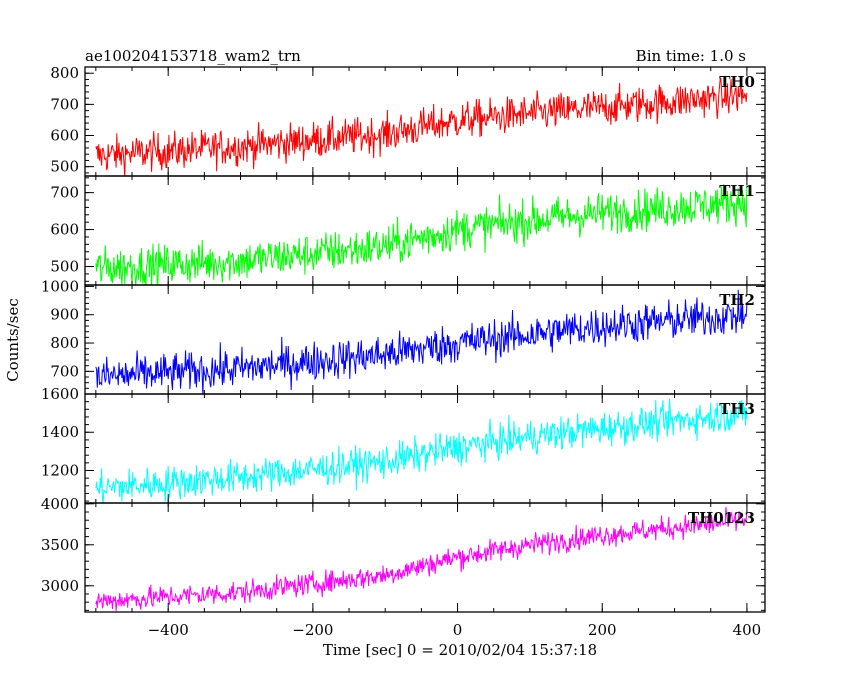 The height and width of the screenshot is (680, 850). What do you see at coordinates (421, 559) in the screenshot?
I see `series-line-th0123` at bounding box center [421, 559].